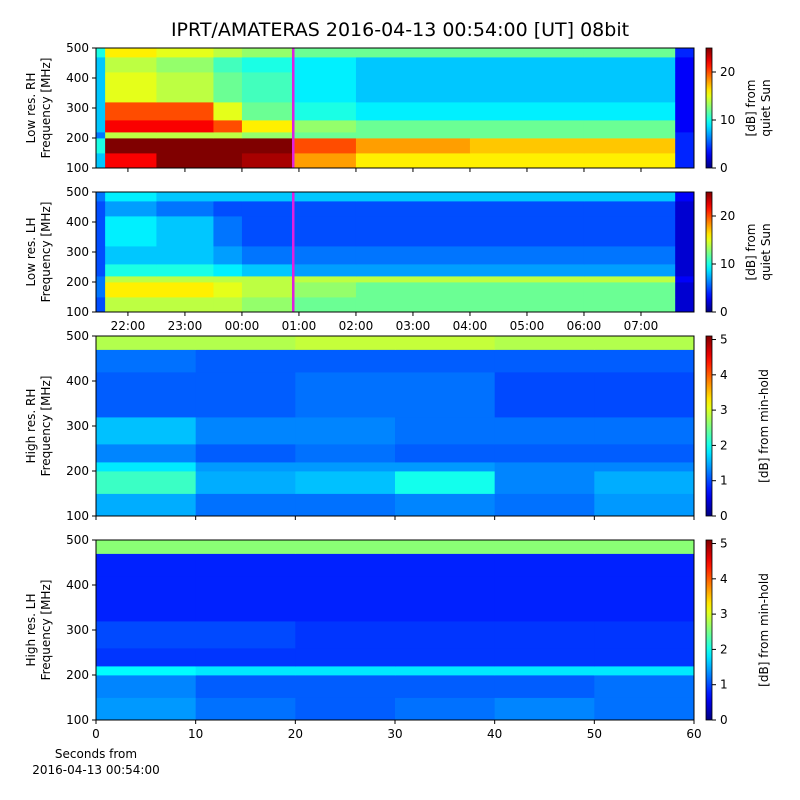  I want to click on y-tick-label: 300, so click(77, 252).